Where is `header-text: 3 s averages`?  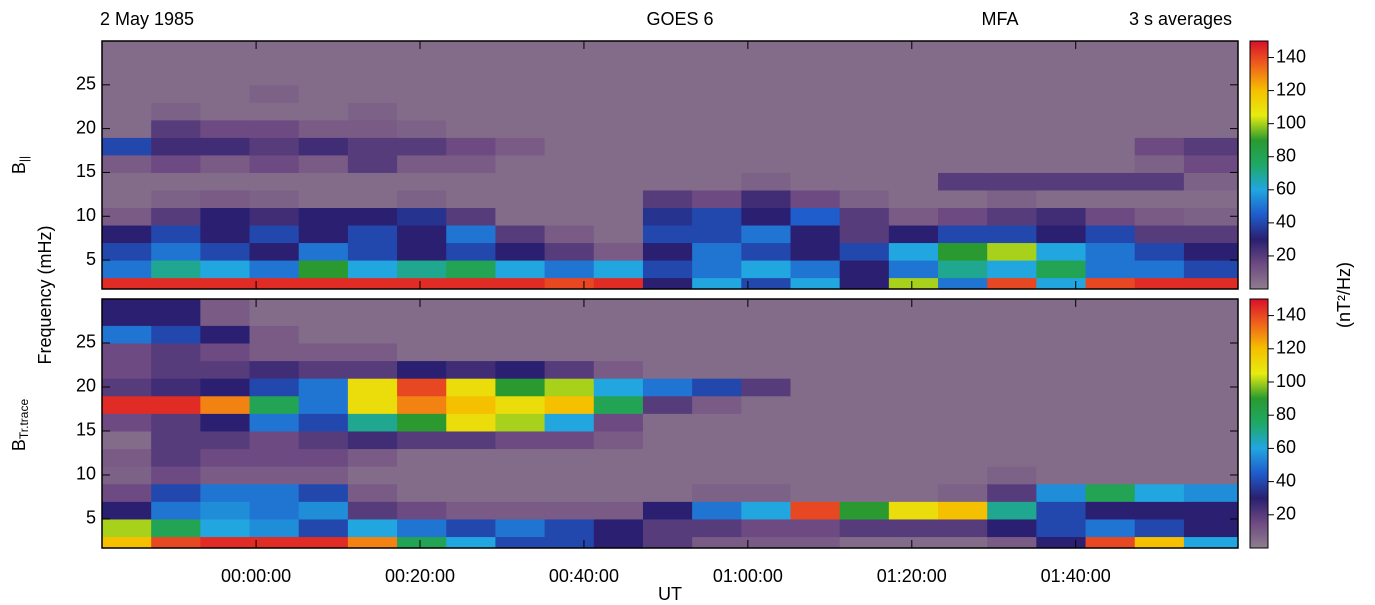
header-text: 3 s averages is located at coordinates (1180, 19).